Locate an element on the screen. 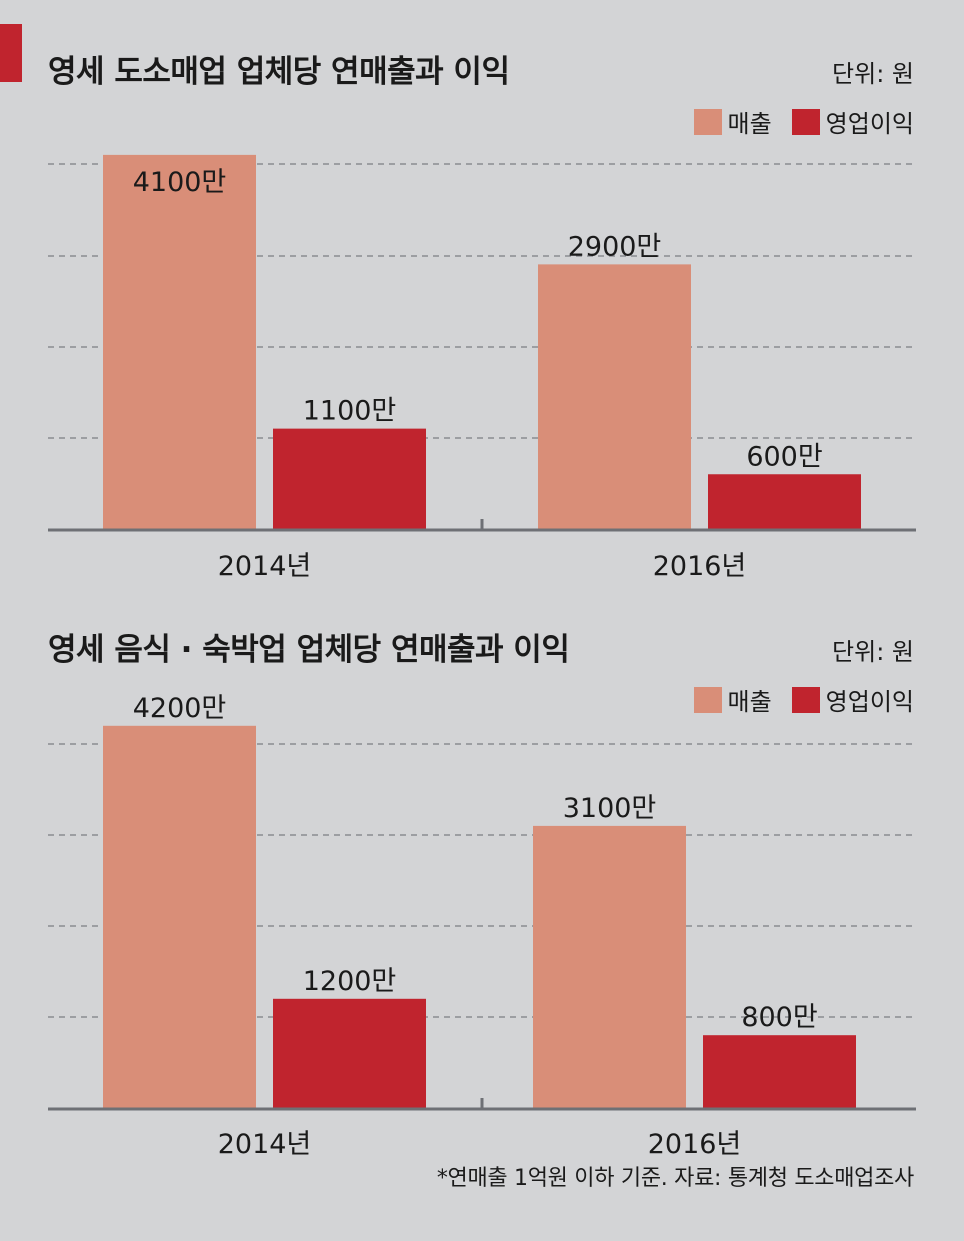  footnote-source: *연매출 1억원 이하 기준. 자료: 통계청 도소매업조사 is located at coordinates (675, 1178).